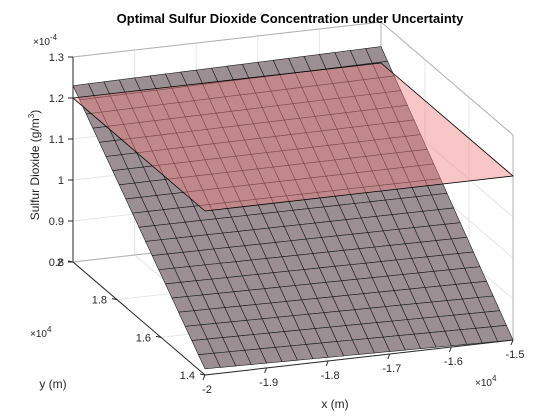 Image resolution: width=560 pixels, height=420 pixels. I want to click on x-axis-label: x (m), so click(334, 404).